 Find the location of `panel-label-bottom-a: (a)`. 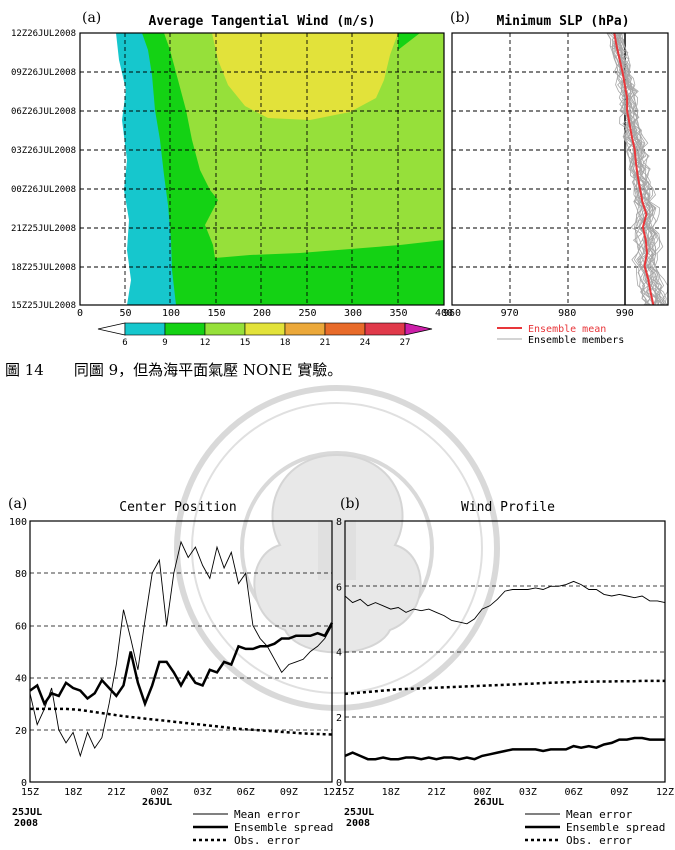

panel-label-bottom-a: (a) is located at coordinates (17, 504).